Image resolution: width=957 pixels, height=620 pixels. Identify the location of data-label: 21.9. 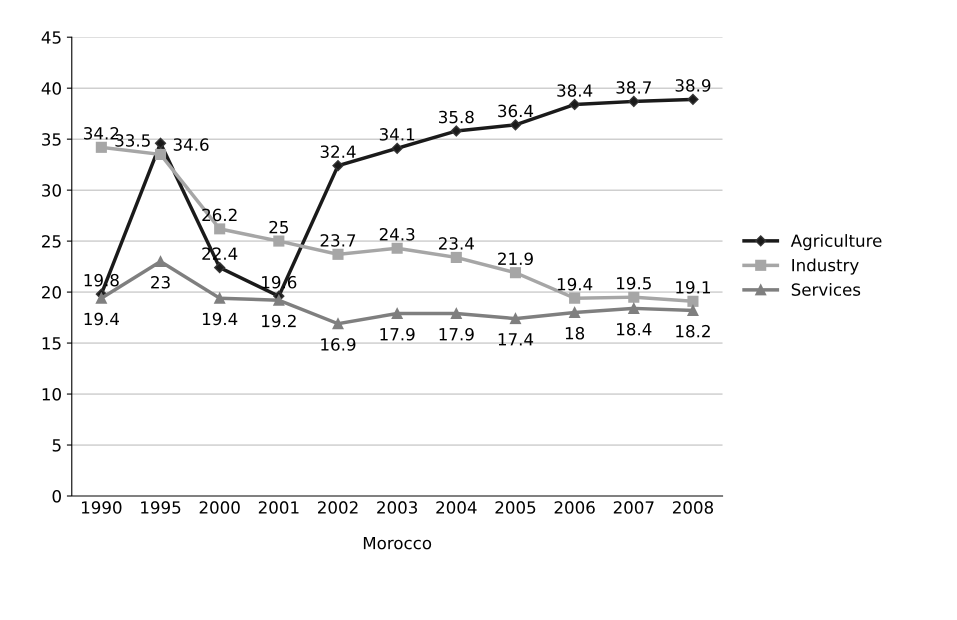
(515, 259).